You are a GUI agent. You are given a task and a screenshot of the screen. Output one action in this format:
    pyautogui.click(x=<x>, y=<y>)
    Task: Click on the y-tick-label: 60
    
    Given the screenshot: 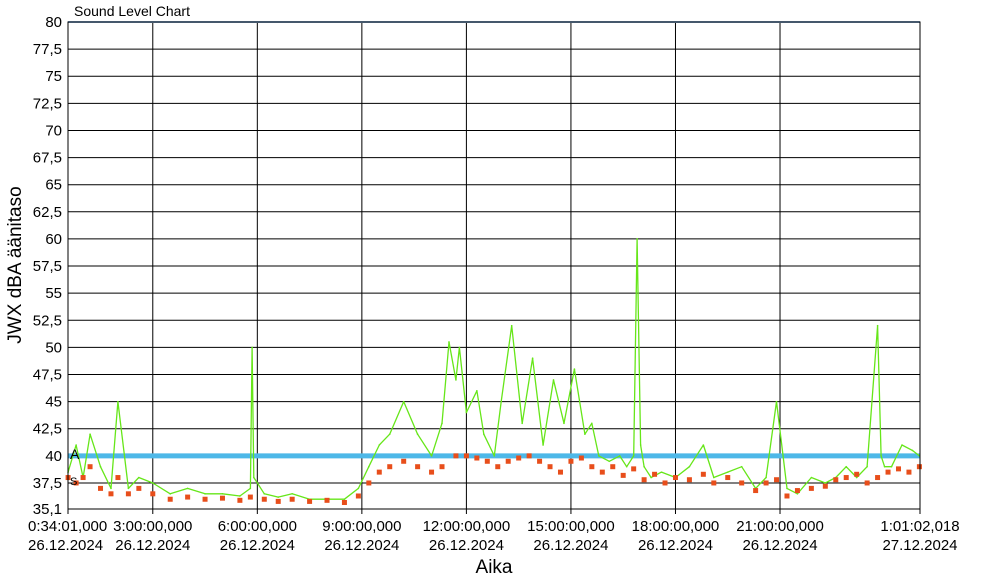 What is the action you would take?
    pyautogui.click(x=53, y=239)
    